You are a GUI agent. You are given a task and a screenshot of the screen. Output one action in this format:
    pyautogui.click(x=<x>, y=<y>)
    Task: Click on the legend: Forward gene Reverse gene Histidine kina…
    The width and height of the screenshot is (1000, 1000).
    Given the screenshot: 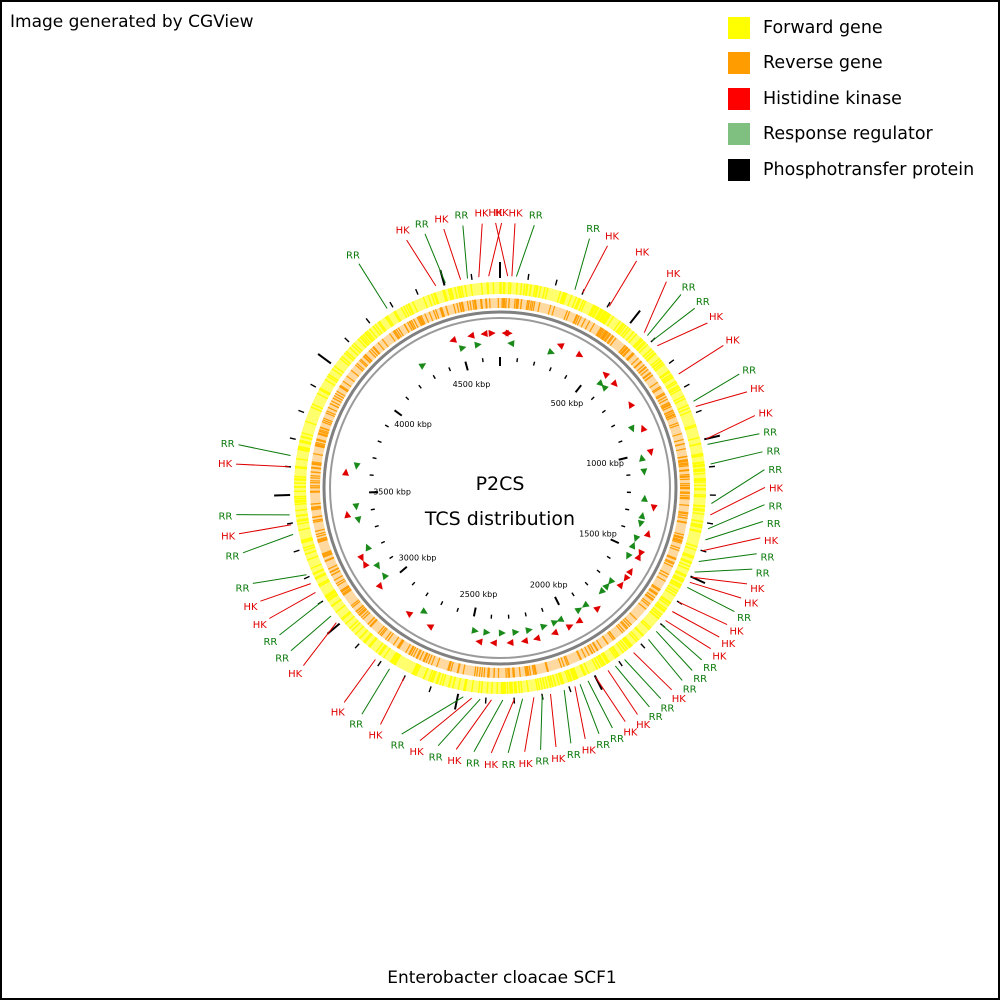 What is the action you would take?
    pyautogui.click(x=851, y=99)
    